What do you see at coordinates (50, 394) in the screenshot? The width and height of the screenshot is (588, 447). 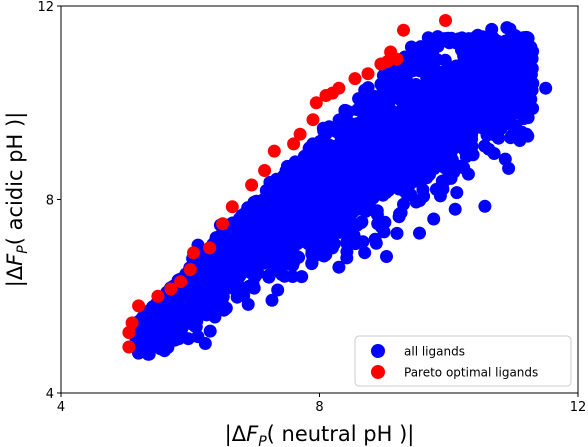 I see `y-tick-label: 4` at bounding box center [50, 394].